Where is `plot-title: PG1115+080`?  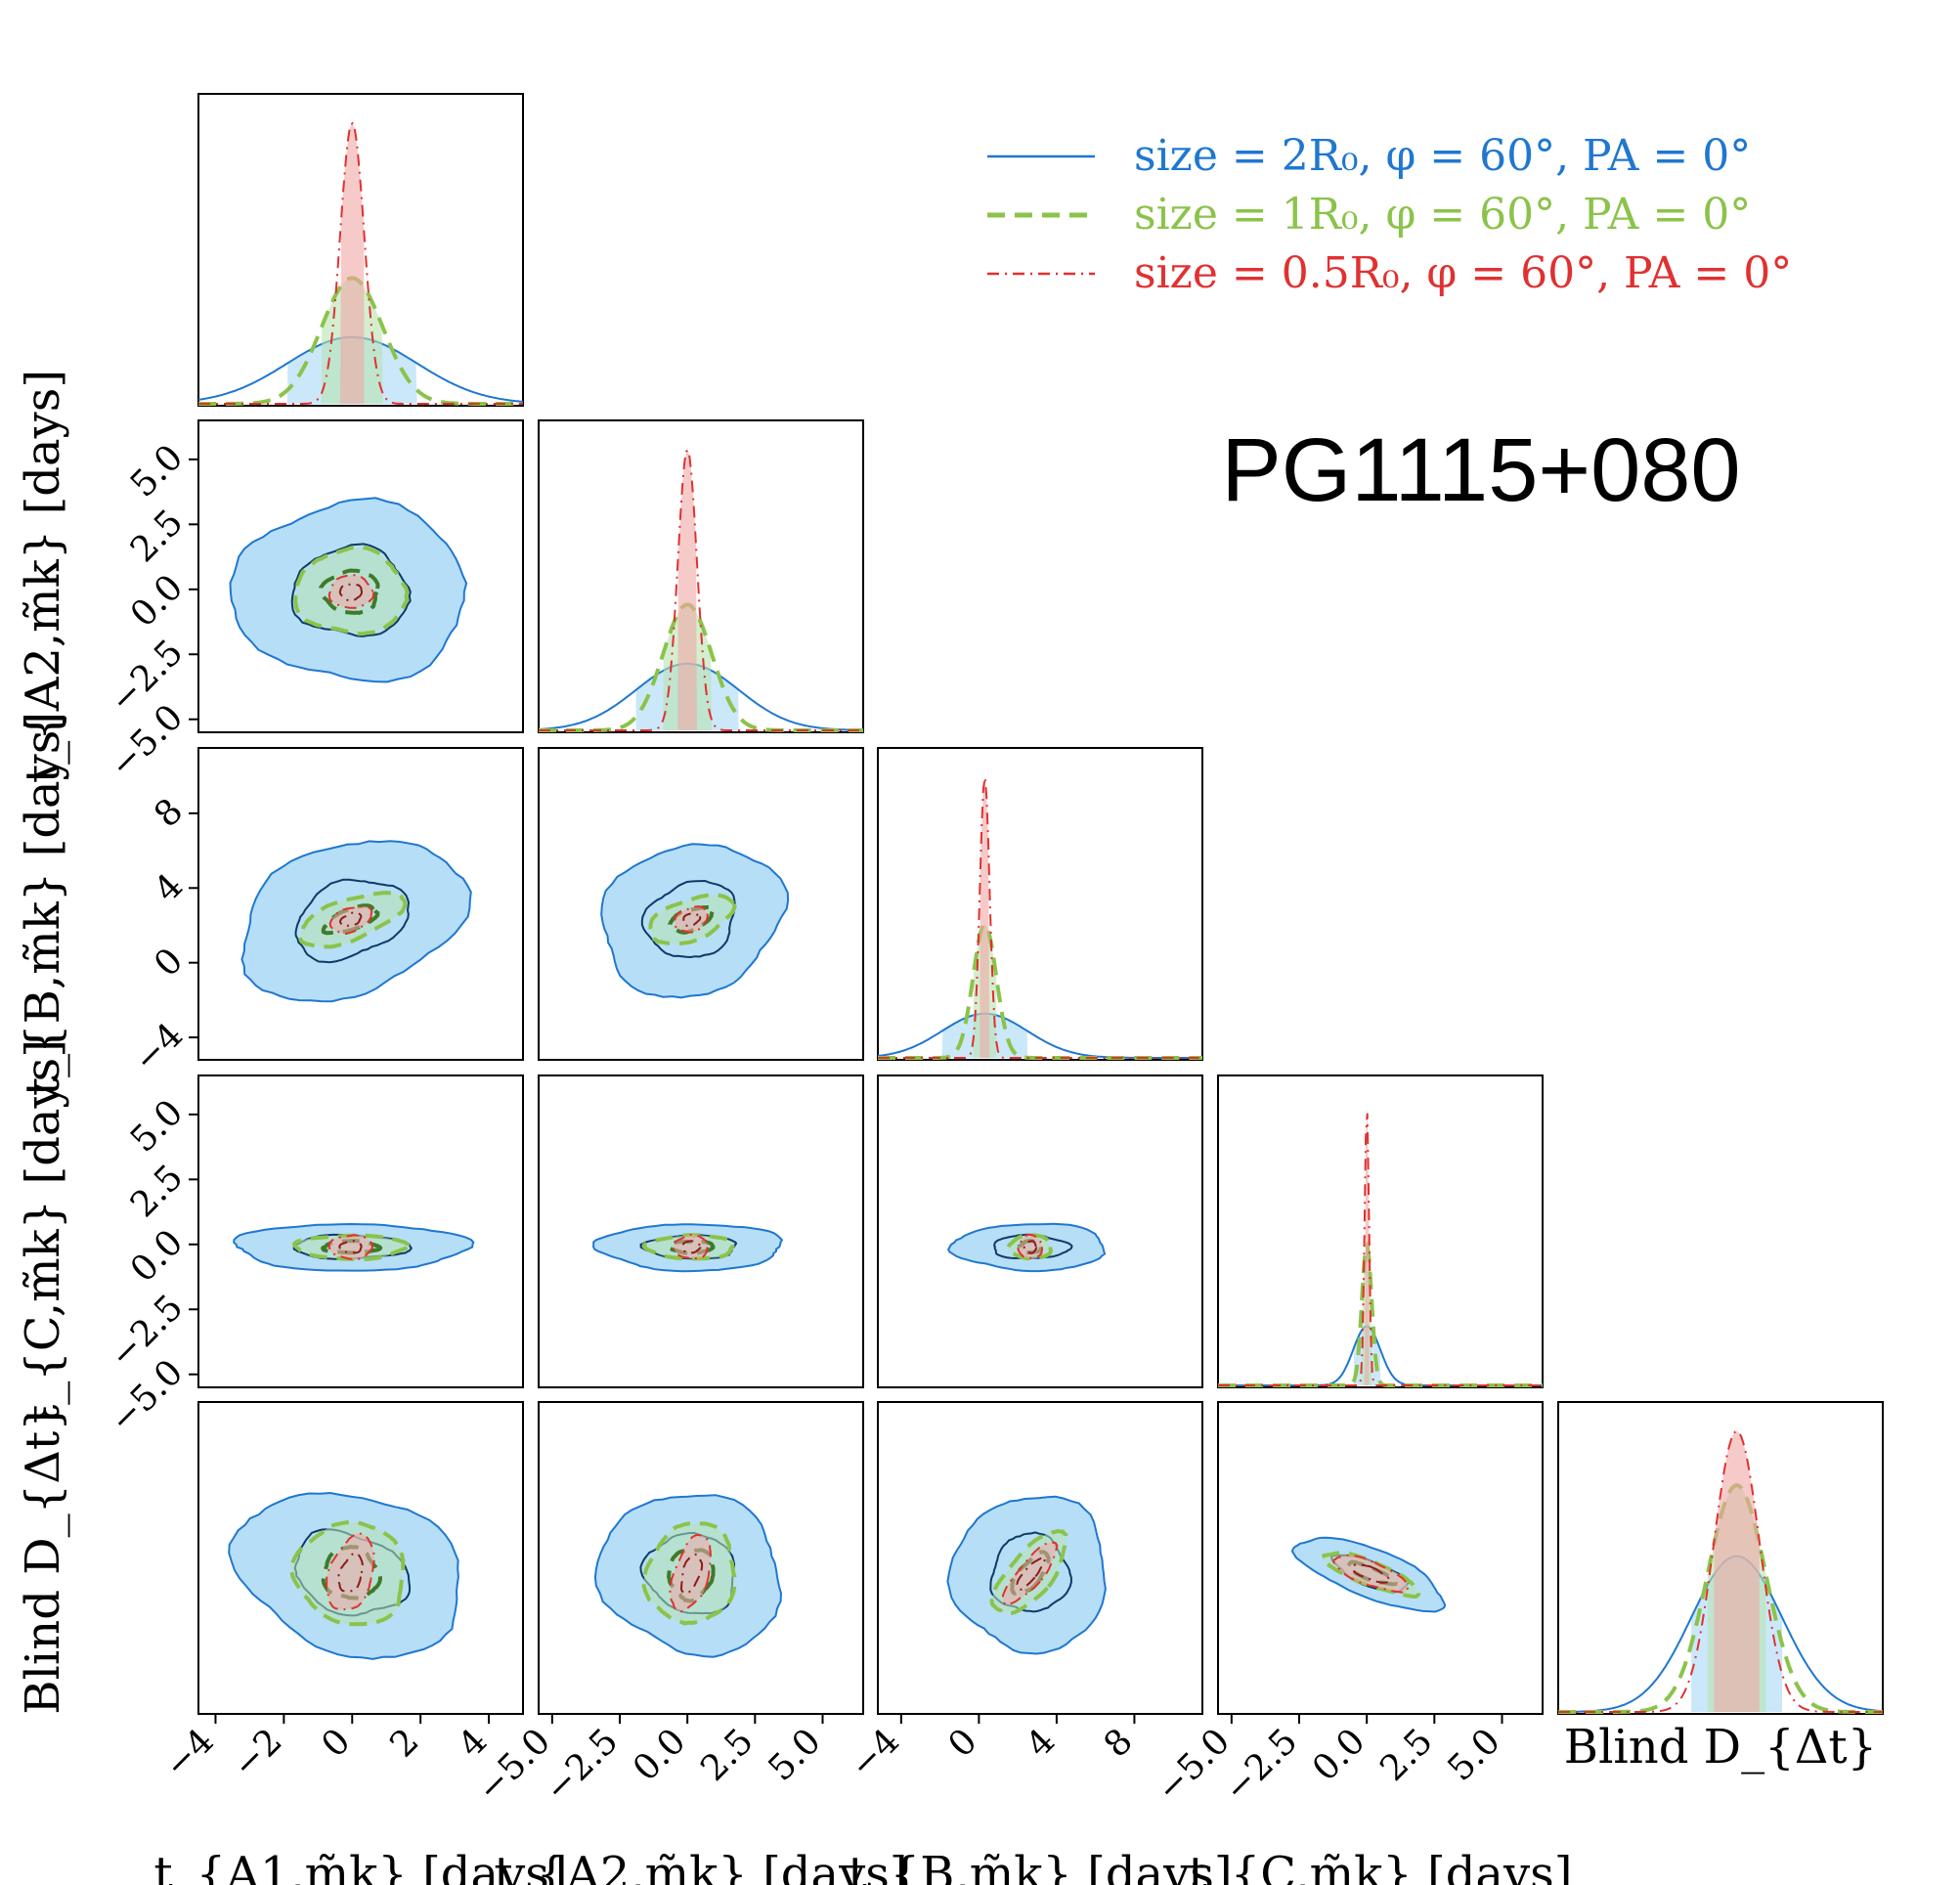 plot-title: PG1115+080 is located at coordinates (1480, 470).